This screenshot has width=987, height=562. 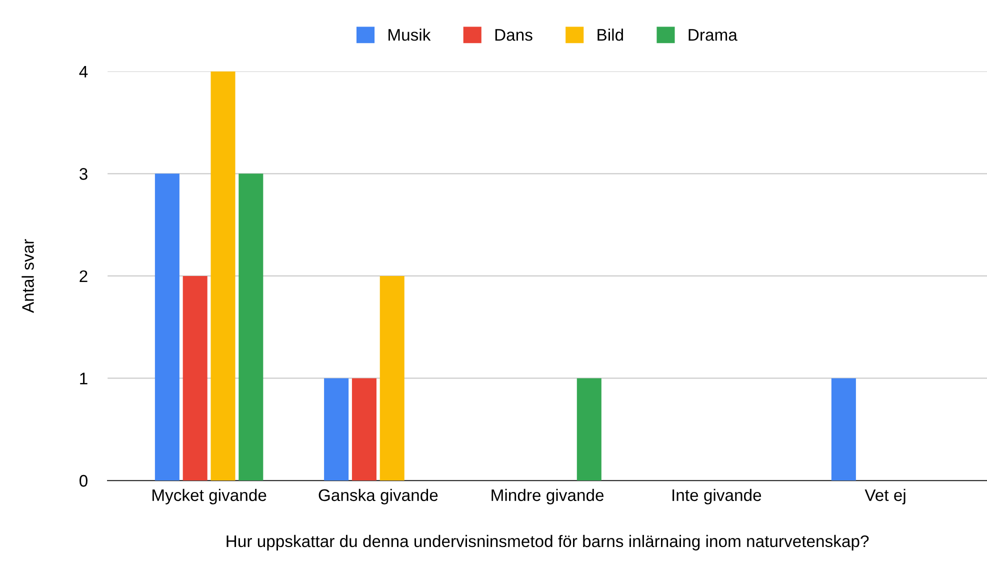 What do you see at coordinates (547, 542) in the screenshot?
I see `x-axis-title: Hur uppskattar du denna undervisninsmetod för barns inlärnaing inom naturvetenskap?` at bounding box center [547, 542].